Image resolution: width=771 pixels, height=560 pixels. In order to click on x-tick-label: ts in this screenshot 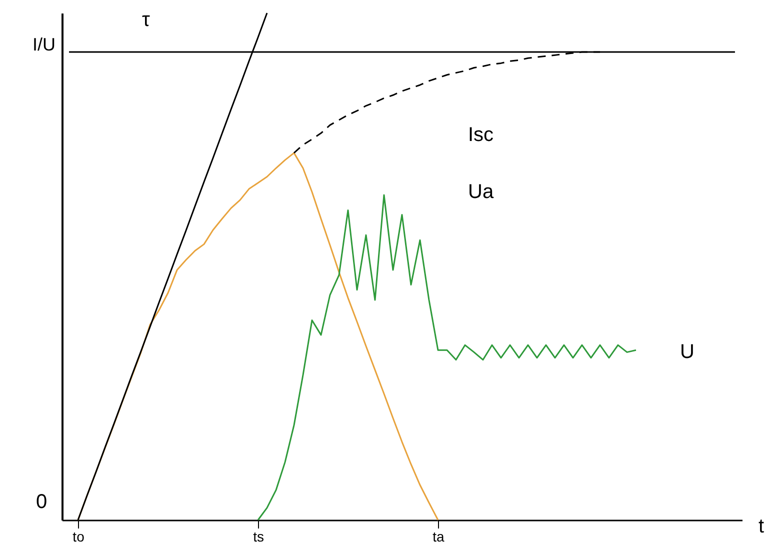, I will do `click(258, 536)`.